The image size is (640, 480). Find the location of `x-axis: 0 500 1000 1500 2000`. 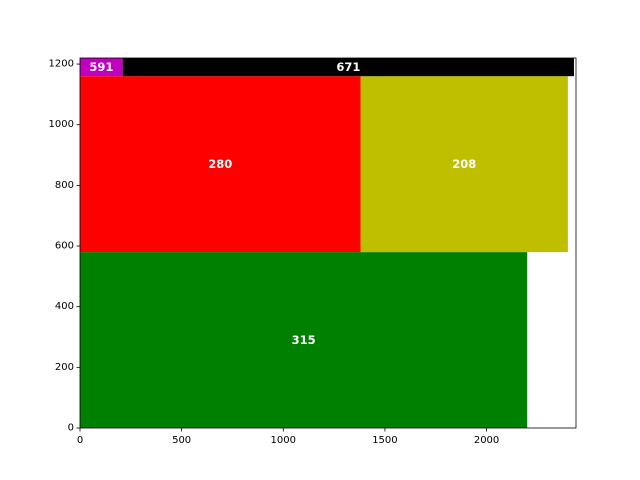

x-axis: 0 500 1000 1500 2000 is located at coordinates (288, 437).